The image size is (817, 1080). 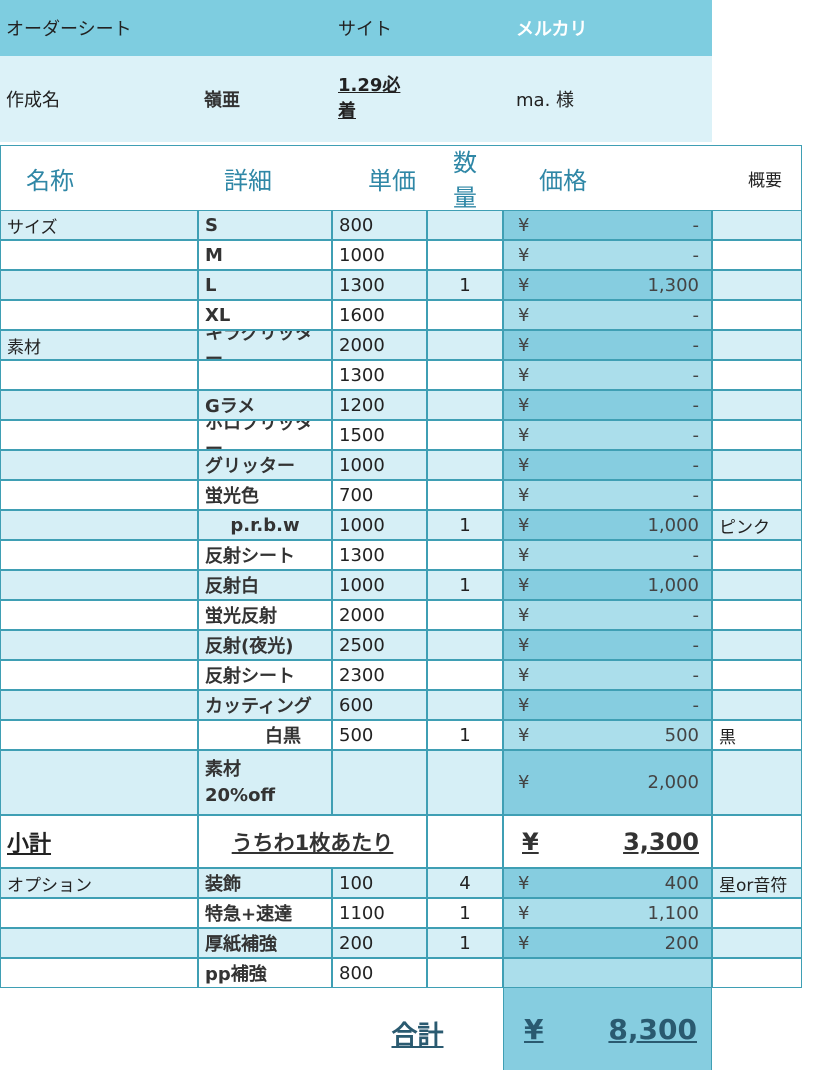 I want to click on customer: ma. 様, so click(x=545, y=100).